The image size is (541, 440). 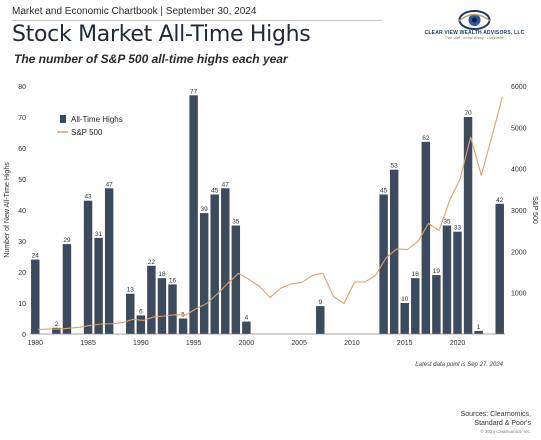 What do you see at coordinates (505, 431) in the screenshot?
I see `copyright-text: © 2024 Clearnomics, Inc.` at bounding box center [505, 431].